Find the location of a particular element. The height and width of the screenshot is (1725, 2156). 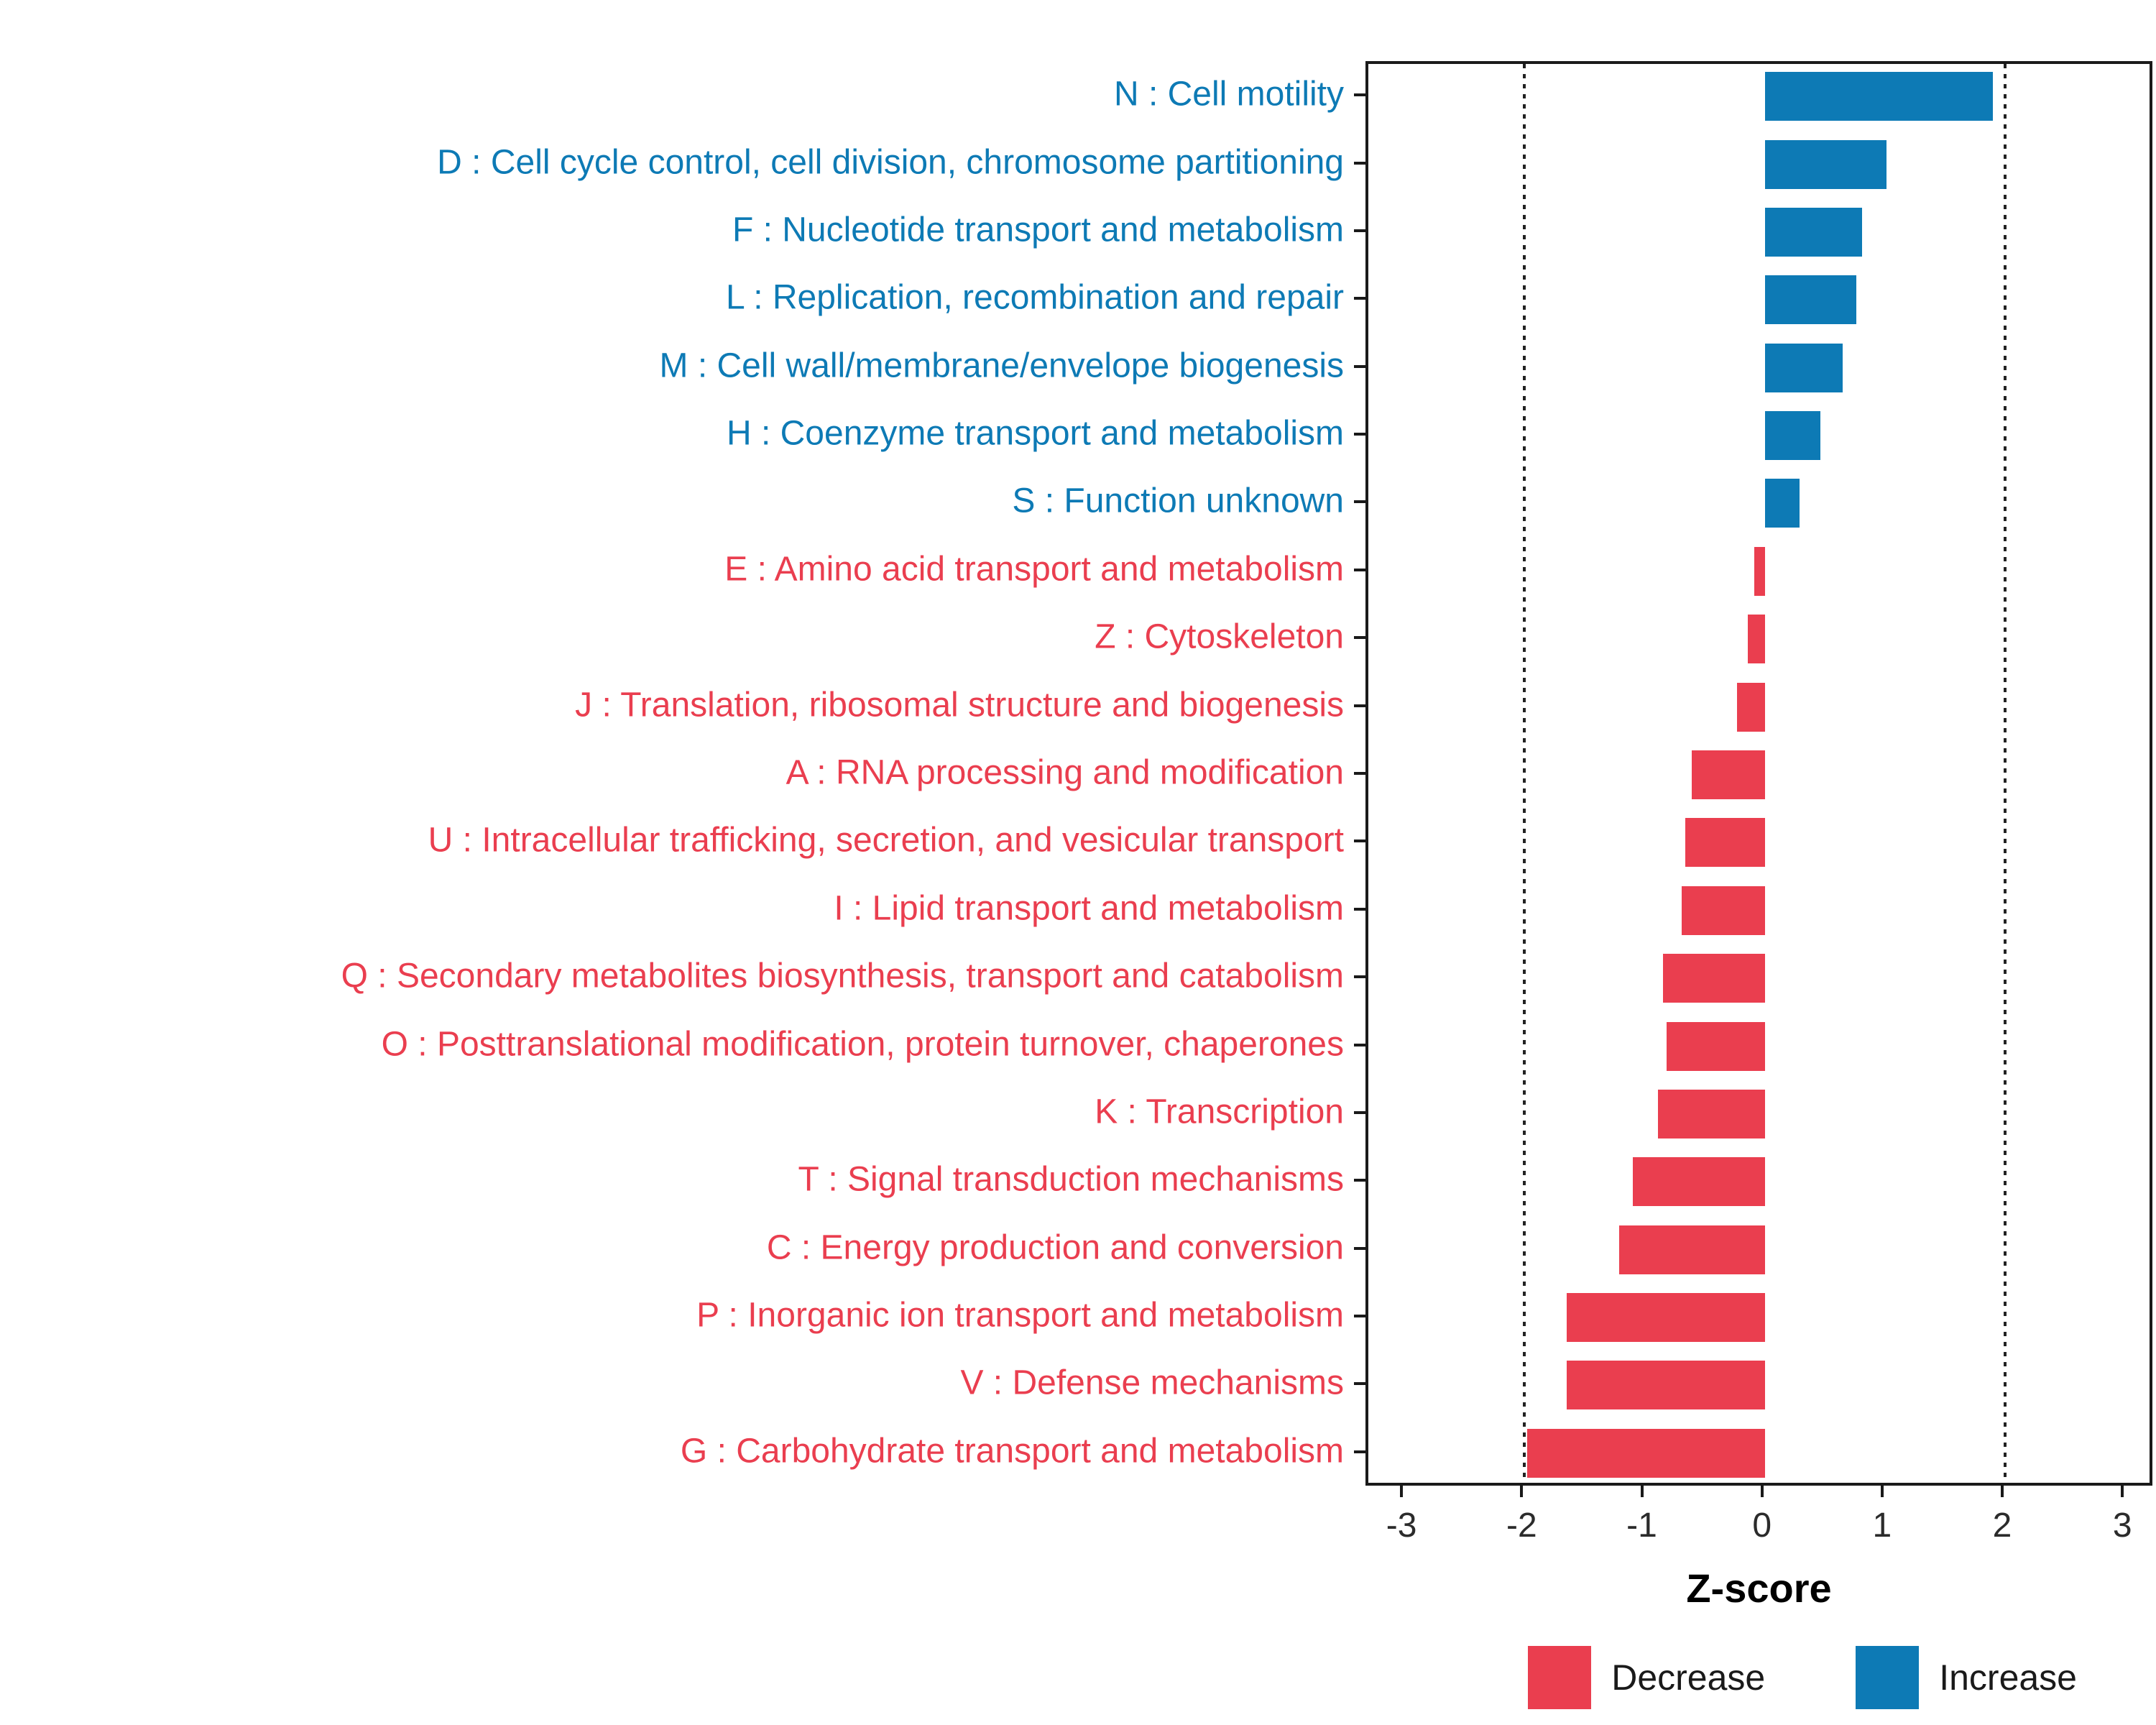

x-tick-label: 2 is located at coordinates (2002, 1525).